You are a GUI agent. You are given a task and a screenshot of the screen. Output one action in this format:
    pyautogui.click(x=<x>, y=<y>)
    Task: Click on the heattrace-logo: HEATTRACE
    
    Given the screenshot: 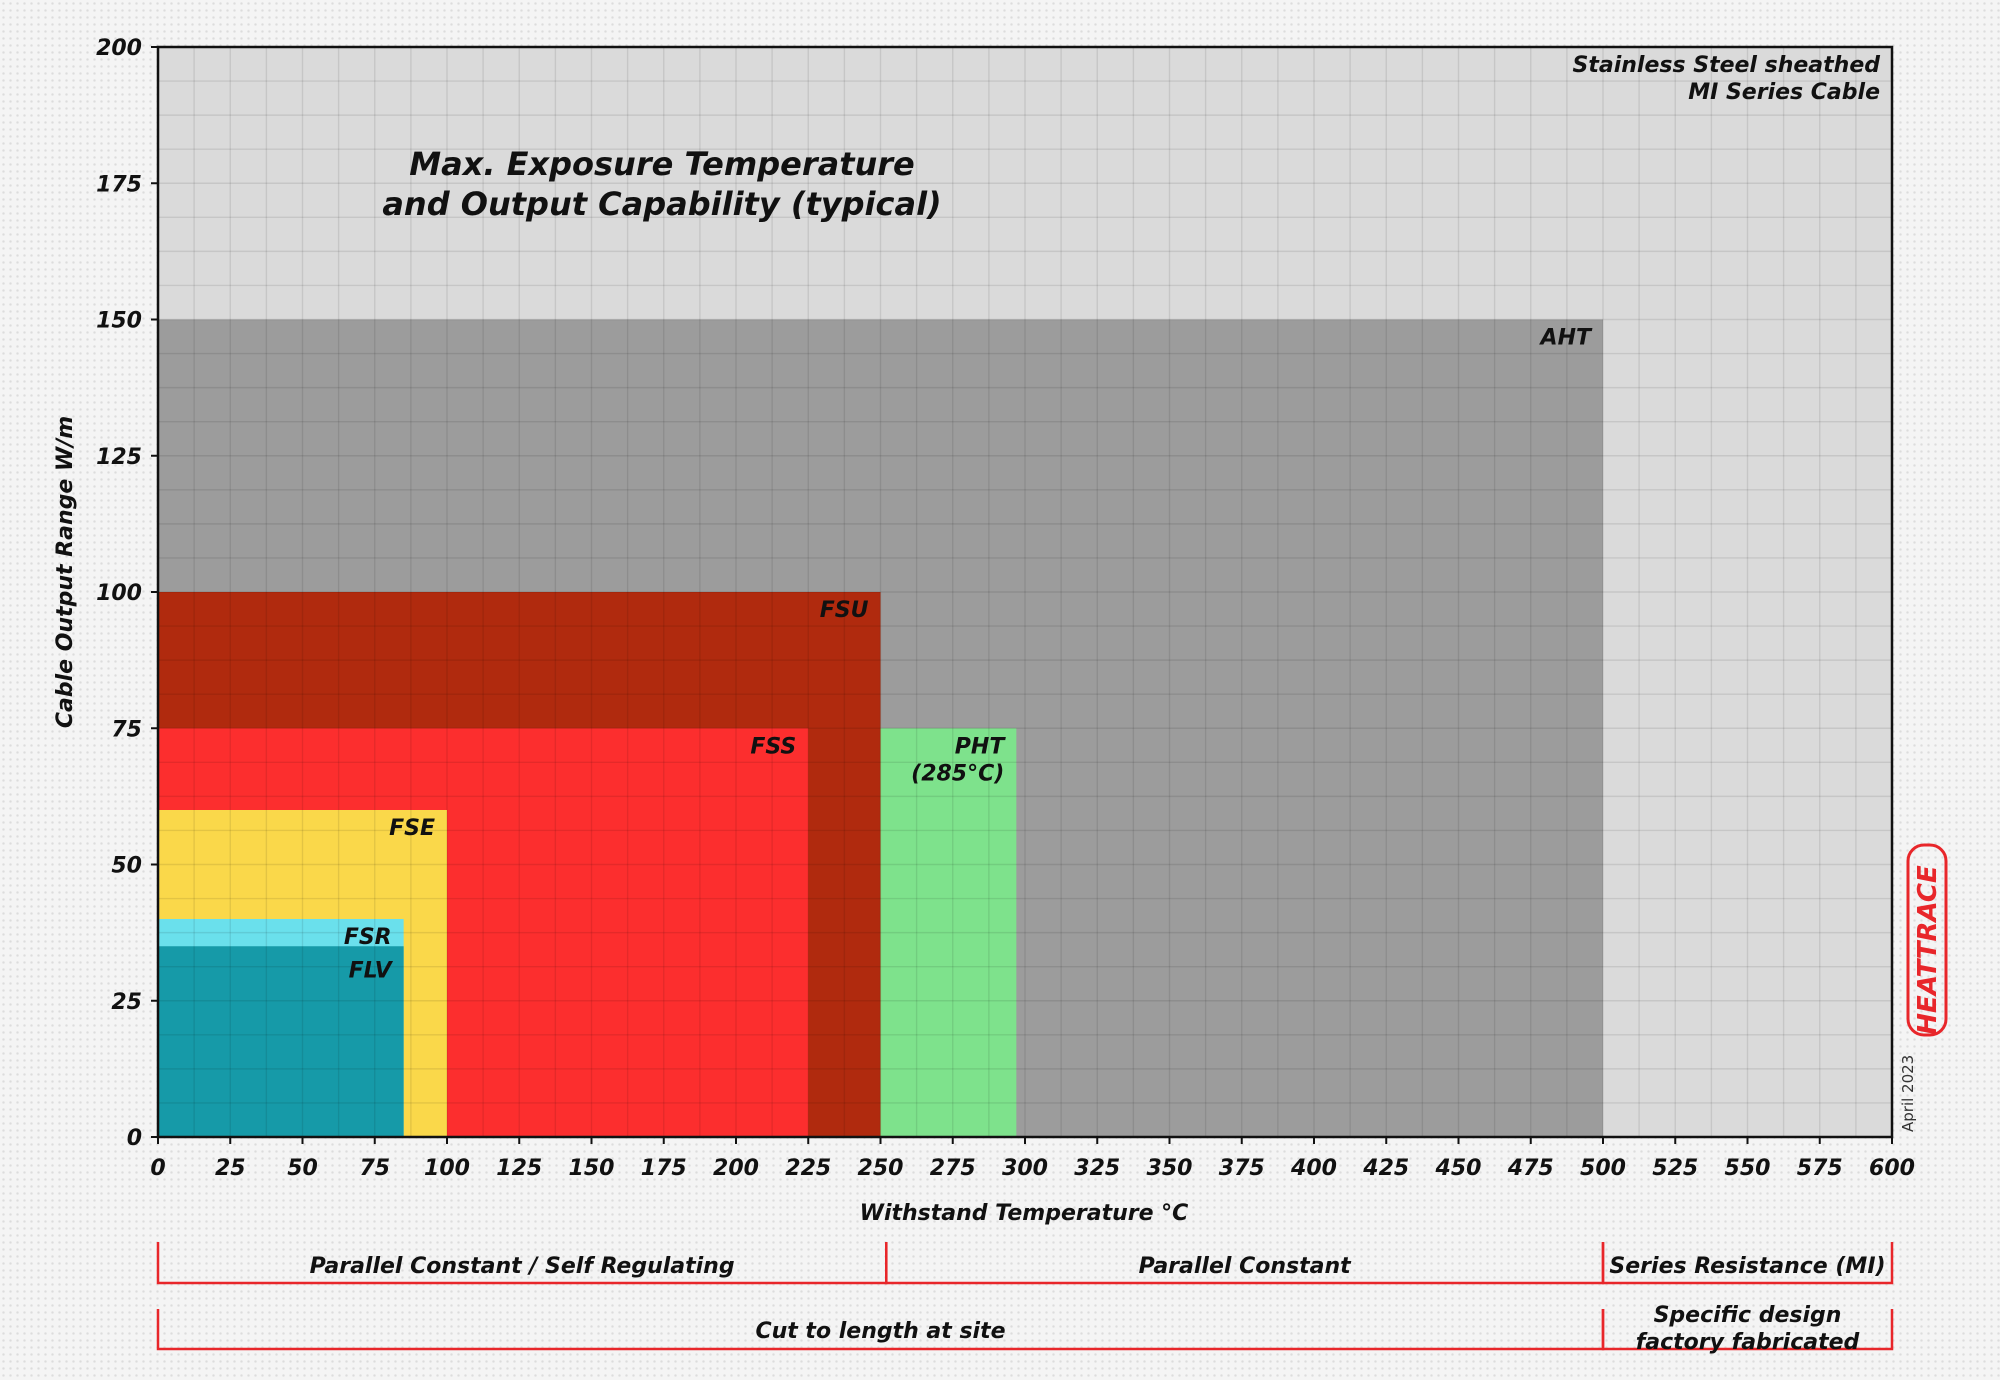 What is the action you would take?
    pyautogui.click(x=1927, y=940)
    